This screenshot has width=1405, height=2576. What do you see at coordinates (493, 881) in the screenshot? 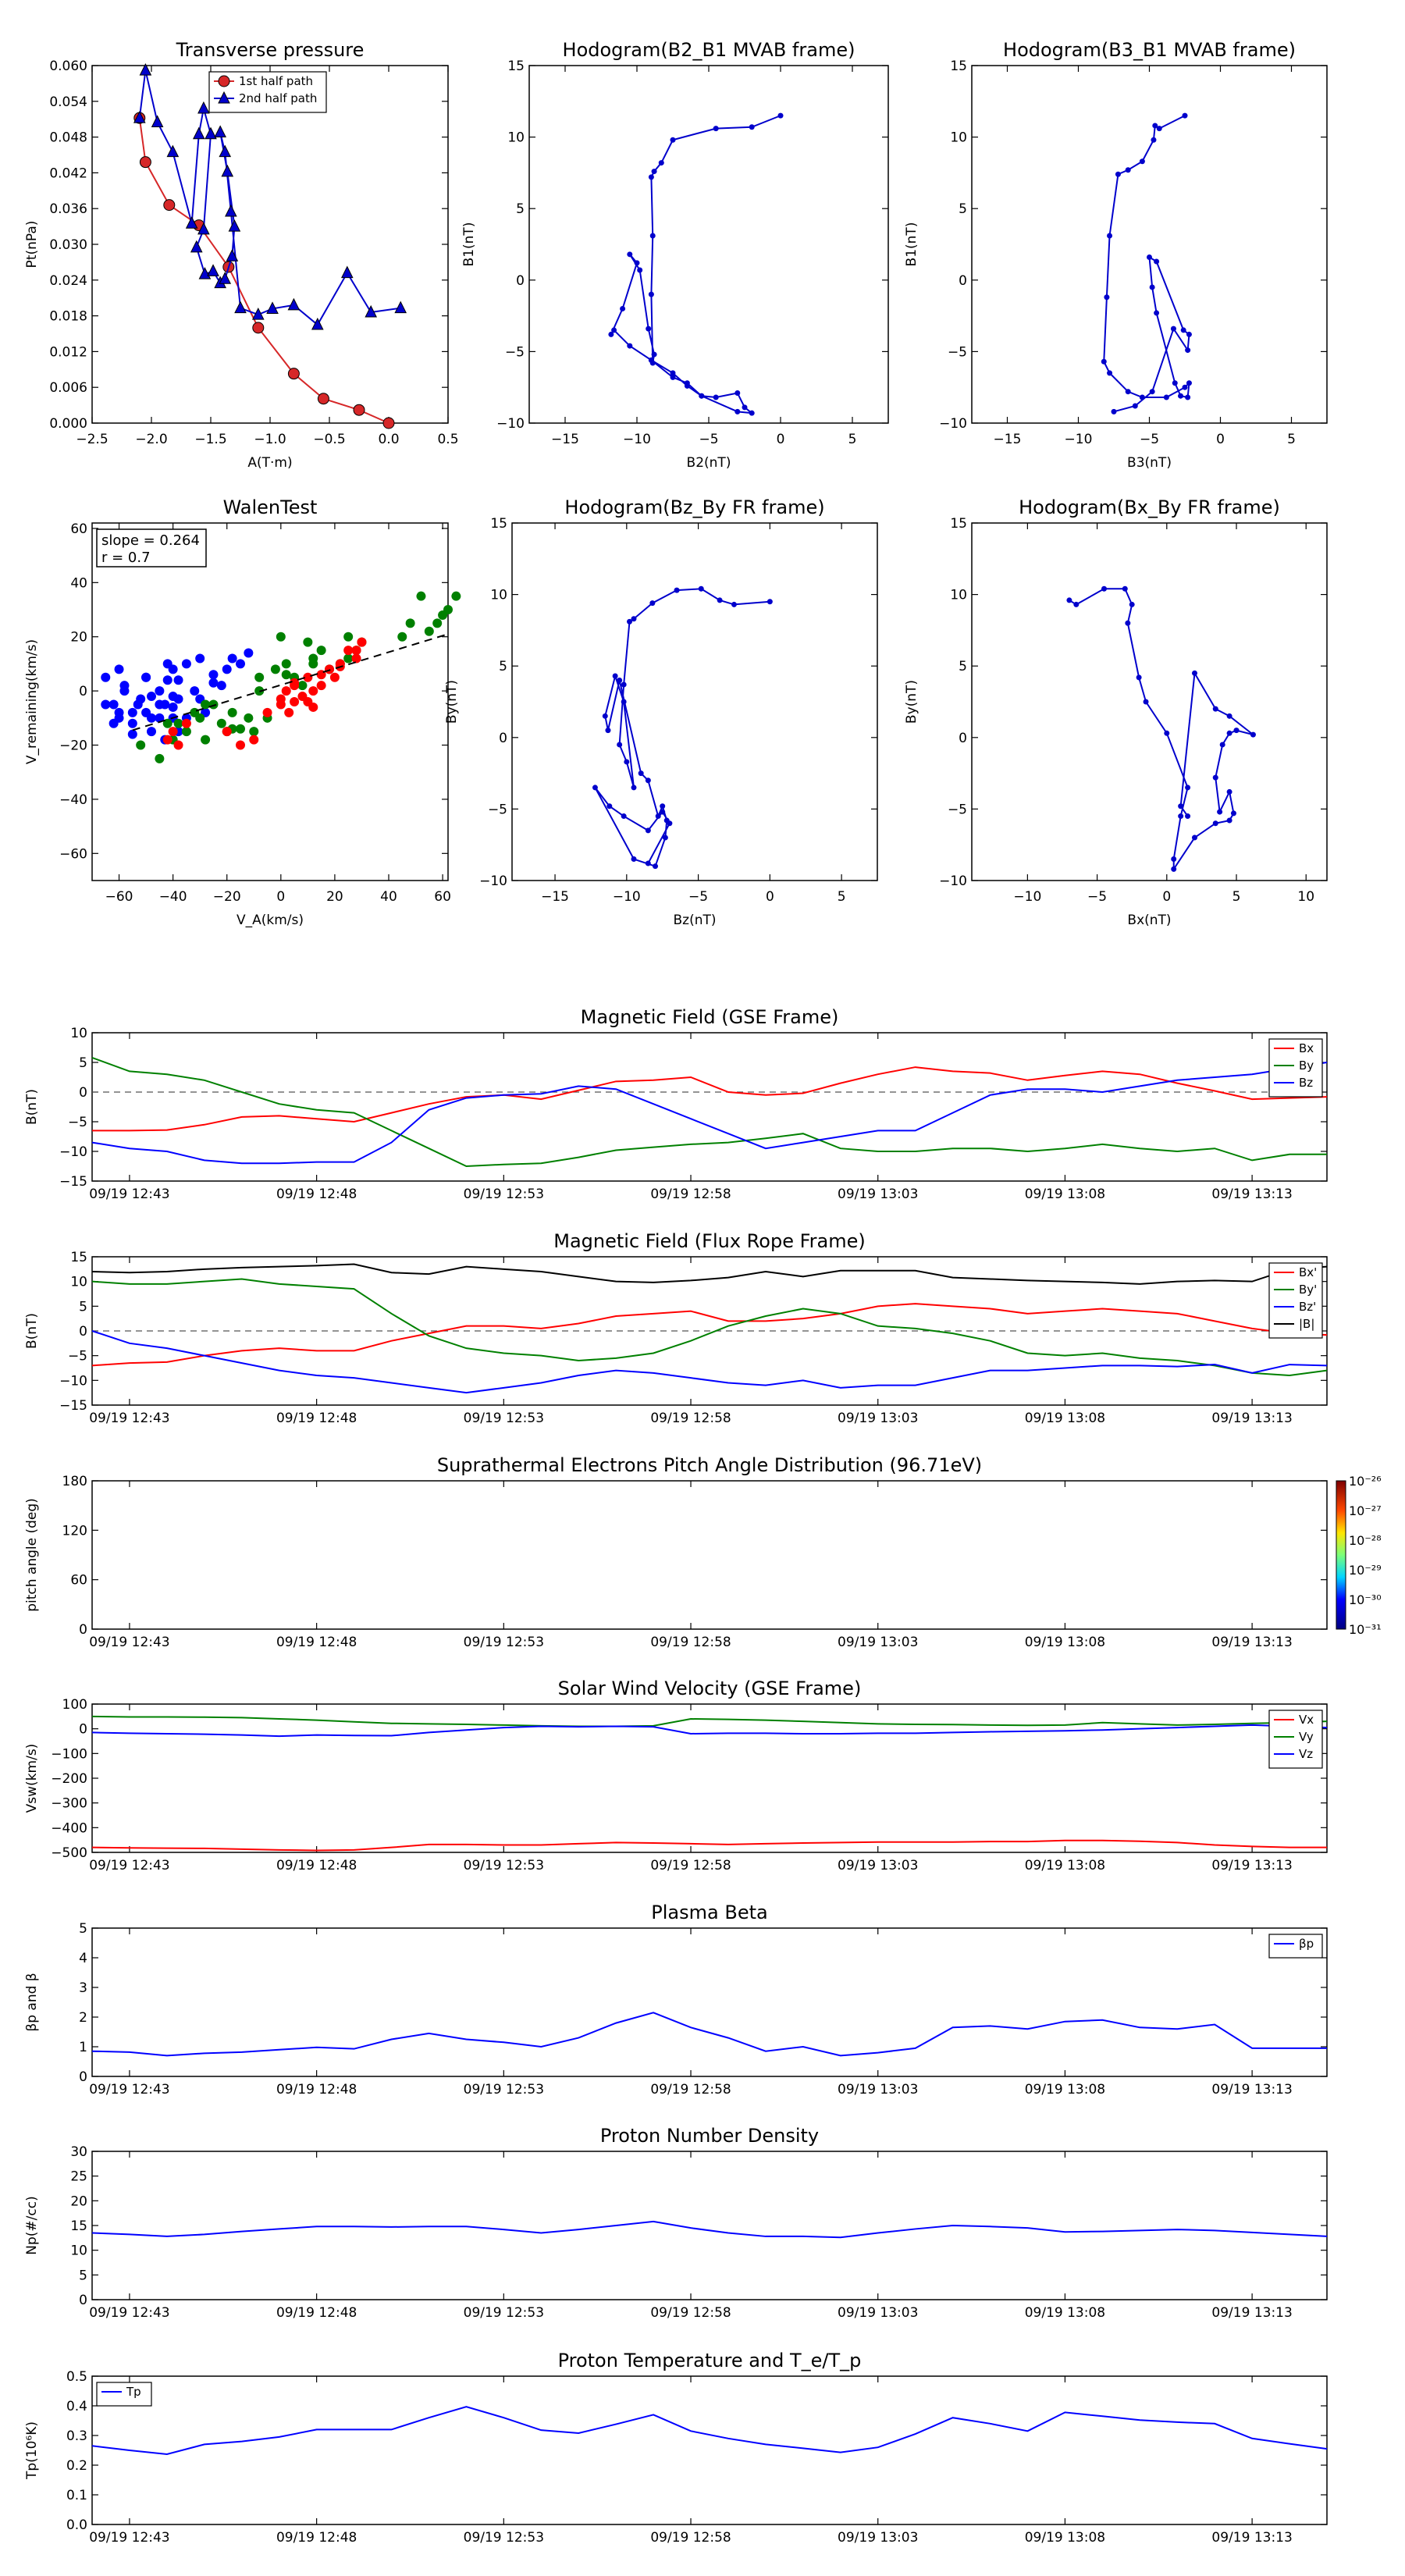
I see `y-tick-label: −10` at bounding box center [493, 881].